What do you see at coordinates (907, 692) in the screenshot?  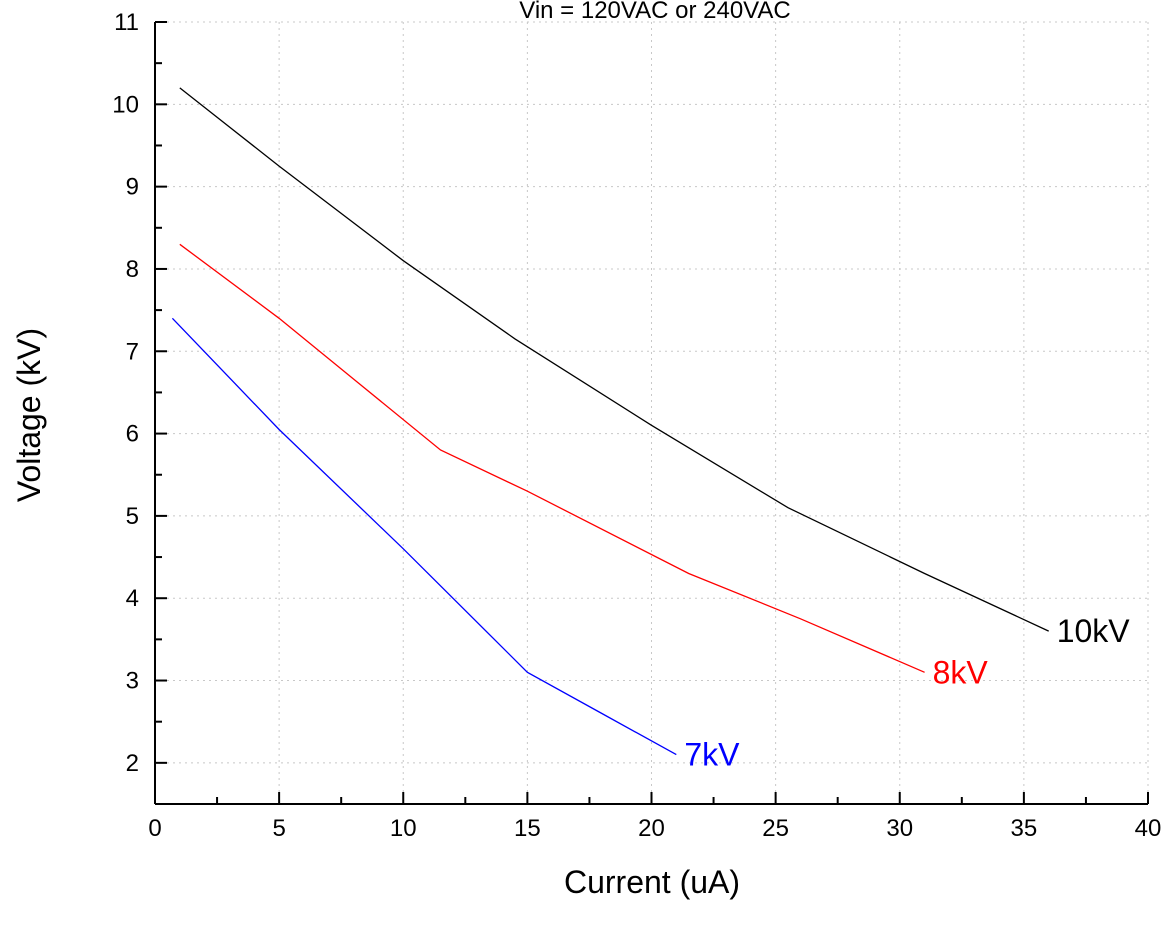 I see `labels-layer: 10kV 8kV 7kV` at bounding box center [907, 692].